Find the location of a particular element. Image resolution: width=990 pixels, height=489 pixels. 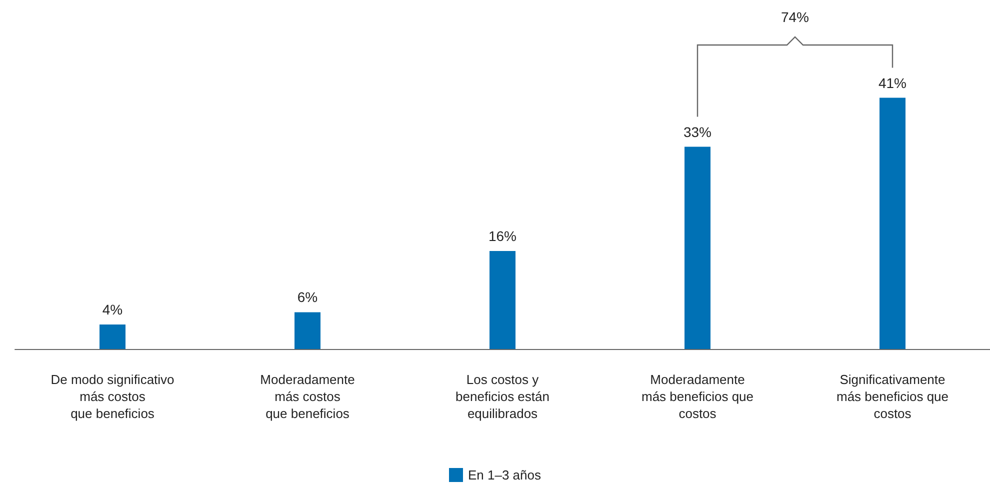

x-tick-label: Moderadamente más beneficios que costos is located at coordinates (697, 396).